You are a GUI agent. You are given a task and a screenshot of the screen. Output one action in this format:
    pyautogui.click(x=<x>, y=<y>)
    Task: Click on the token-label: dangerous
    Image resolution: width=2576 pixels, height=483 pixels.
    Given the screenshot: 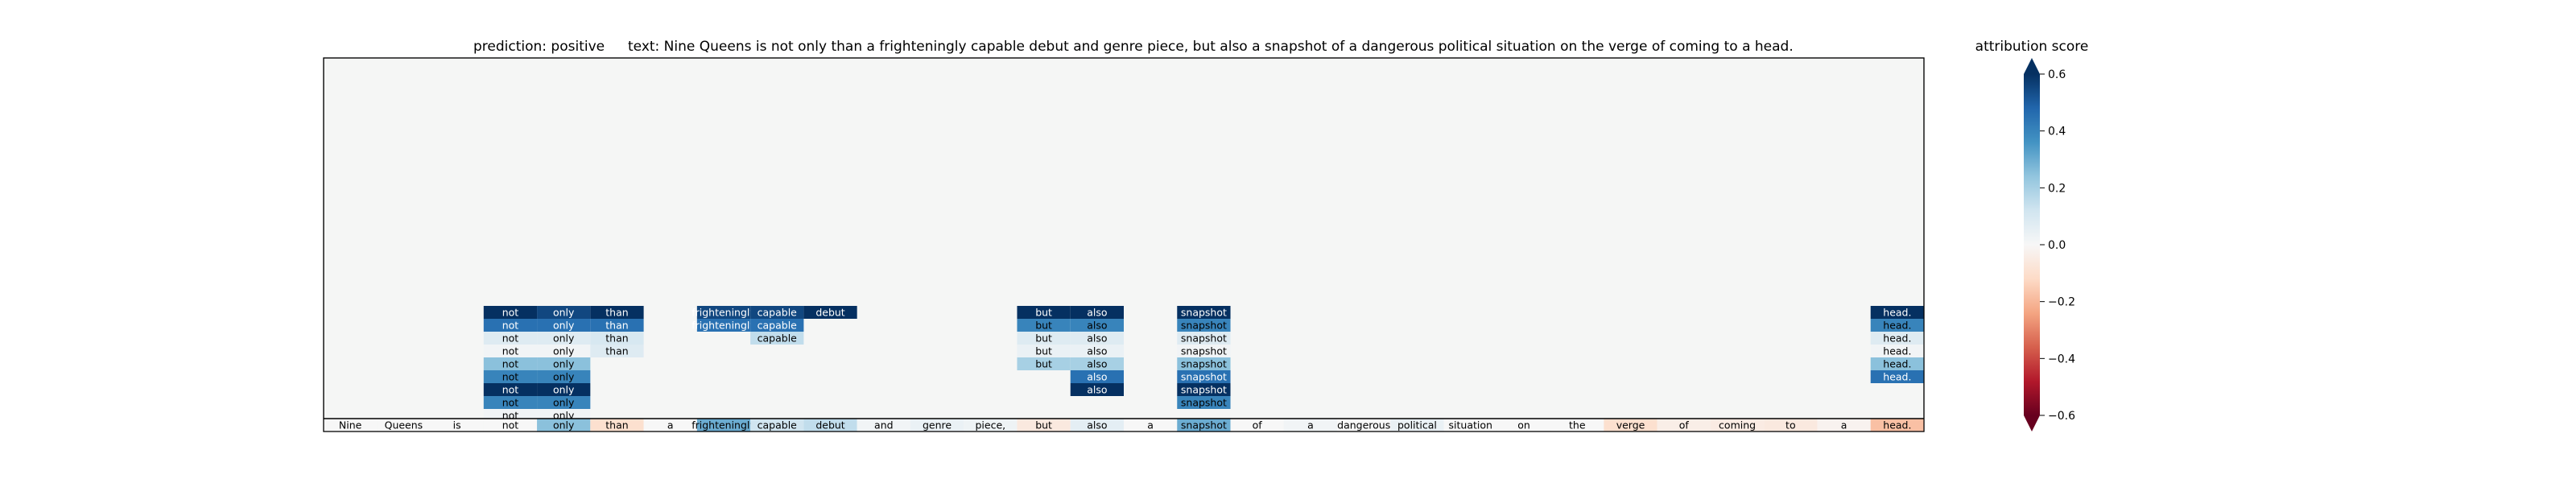 What is the action you would take?
    pyautogui.click(x=1363, y=425)
    